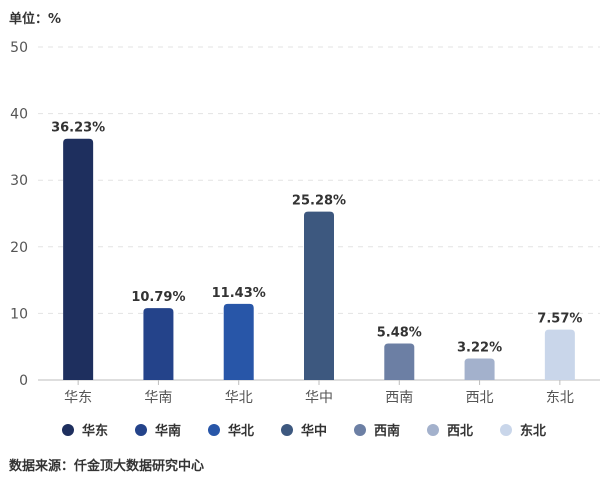 Image resolution: width=603 pixels, height=488 pixels. I want to click on legend-item: 华东, so click(98, 429).